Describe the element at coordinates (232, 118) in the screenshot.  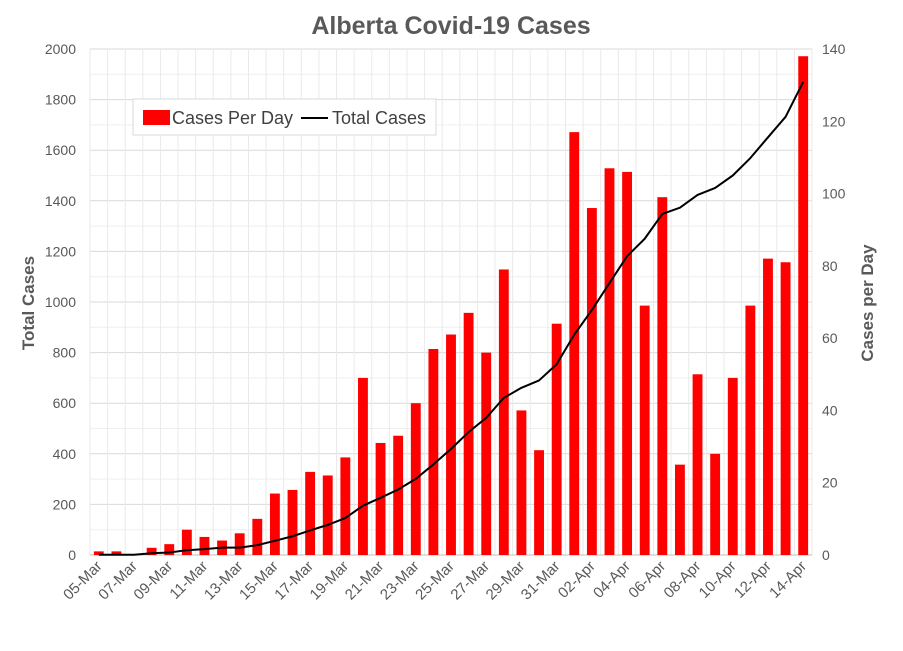
I see `legend-label-cases-per-day: Cases Per Day` at that location.